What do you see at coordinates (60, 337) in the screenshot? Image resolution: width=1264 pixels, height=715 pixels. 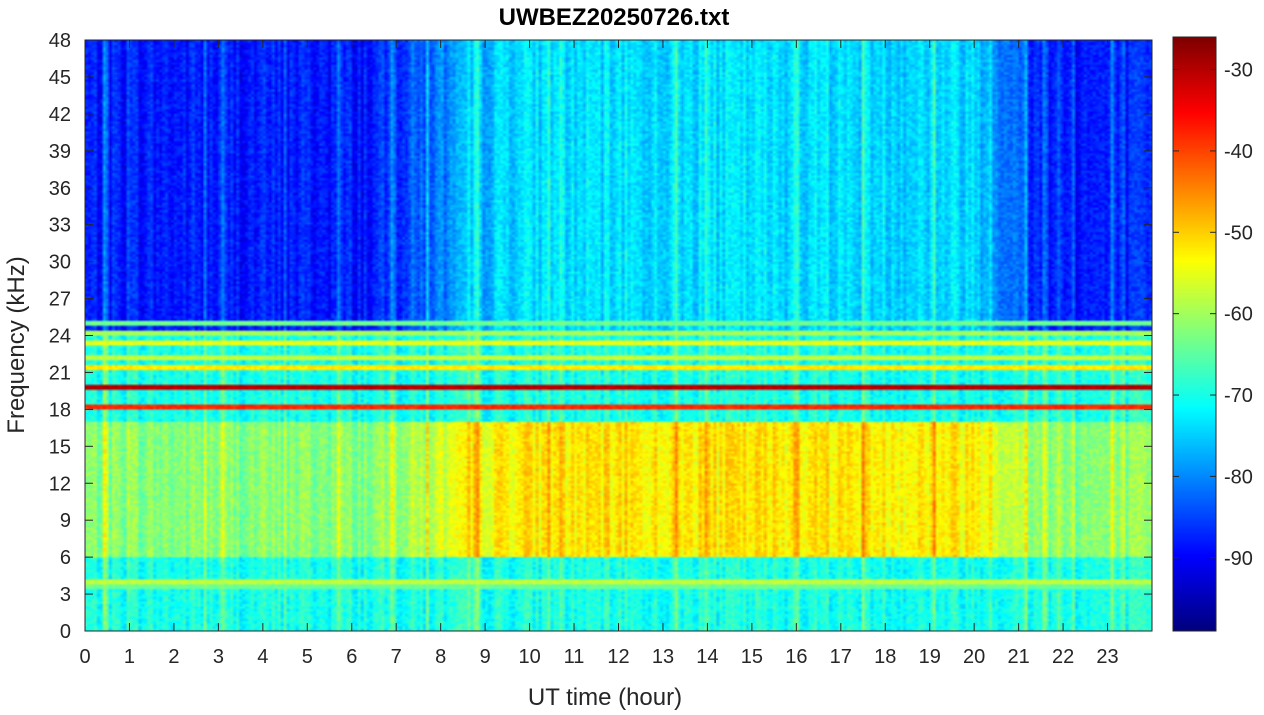 I see `y-tick-label: 24` at bounding box center [60, 337].